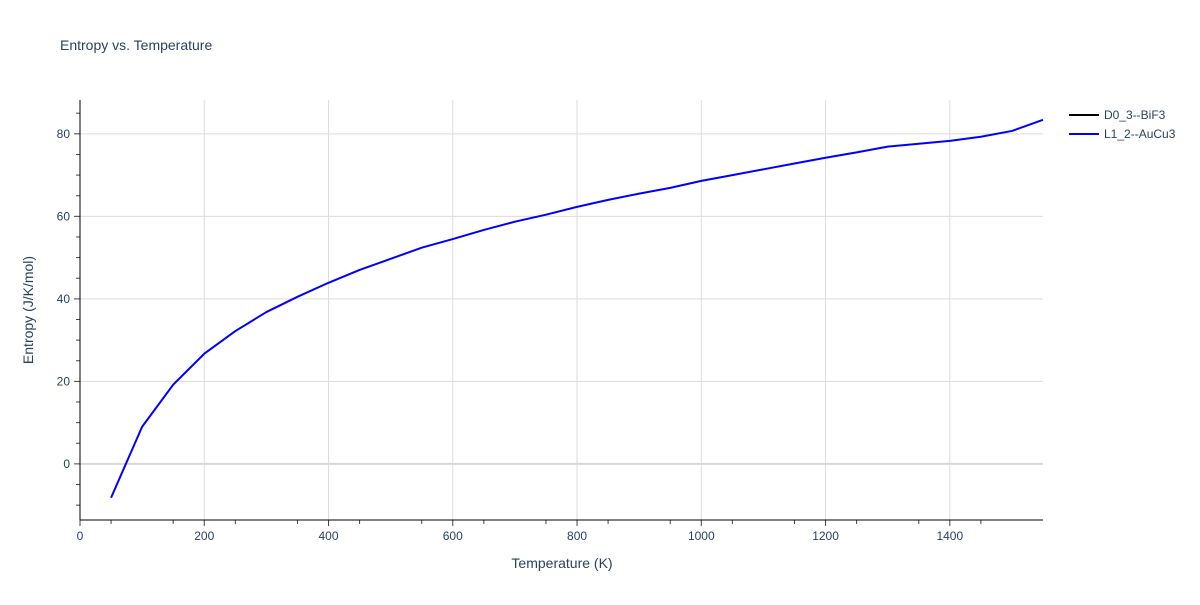 The image size is (1200, 605). I want to click on x-tick-label: 600, so click(453, 536).